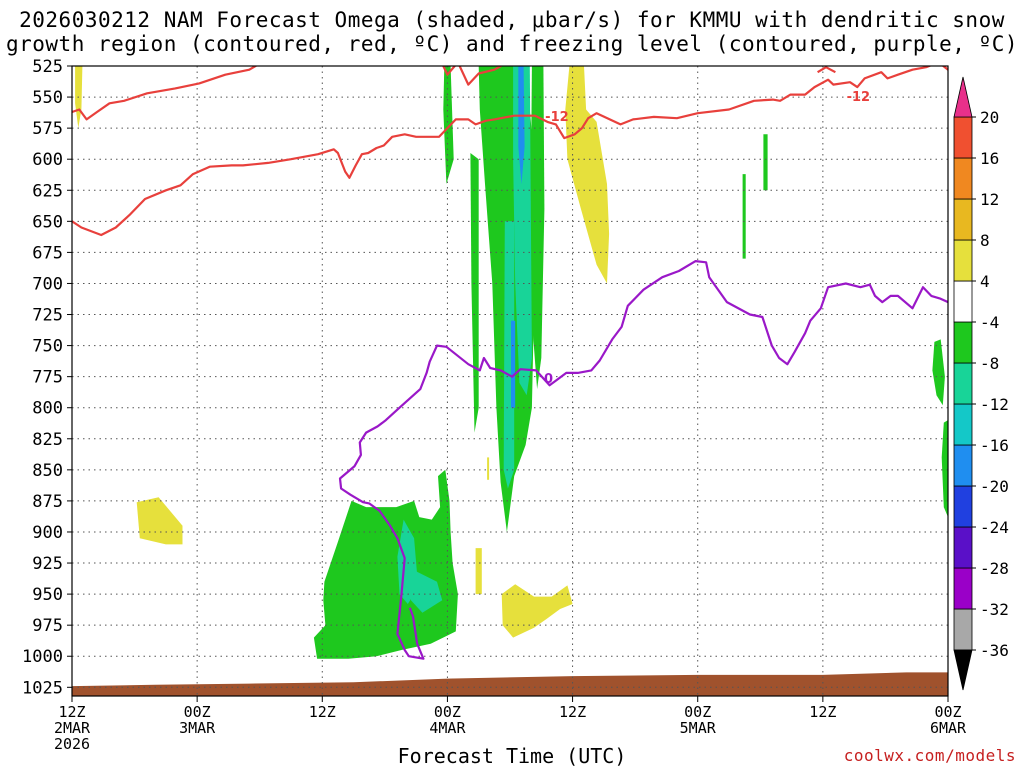 Image resolution: width=1024 pixels, height=768 pixels. What do you see at coordinates (47, 409) in the screenshot?
I see `y-tick-label: 800` at bounding box center [47, 409].